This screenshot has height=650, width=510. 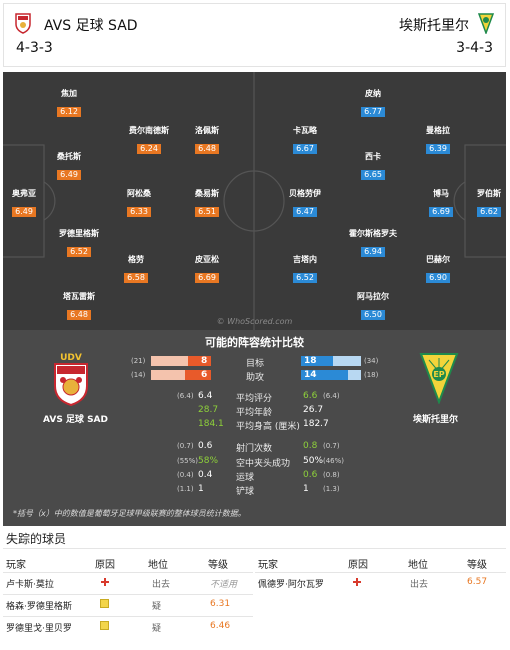 What do you see at coordinates (373, 306) in the screenshot?
I see `away-player: 阿马拉尔 6.50` at bounding box center [373, 306].